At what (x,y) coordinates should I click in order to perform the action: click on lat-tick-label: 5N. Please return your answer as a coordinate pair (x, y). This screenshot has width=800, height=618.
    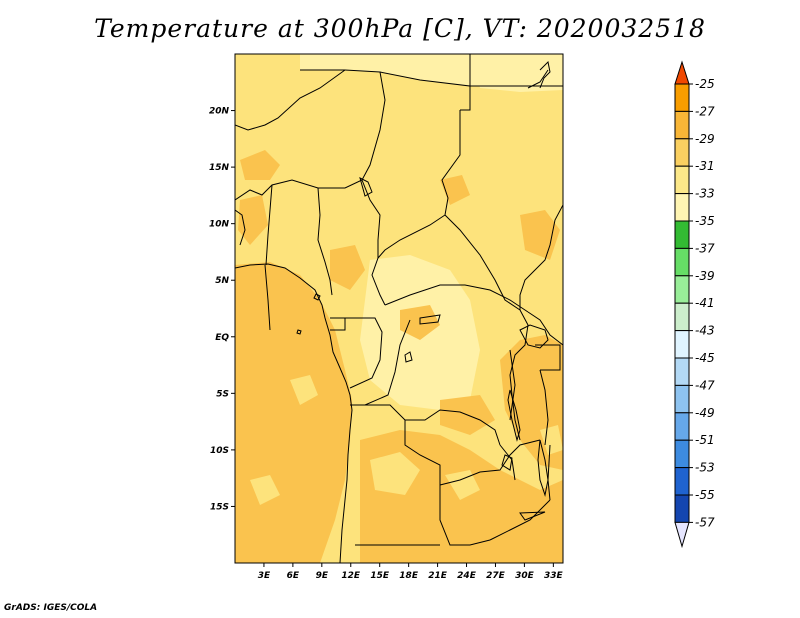
    Looking at the image, I should click on (222, 281).